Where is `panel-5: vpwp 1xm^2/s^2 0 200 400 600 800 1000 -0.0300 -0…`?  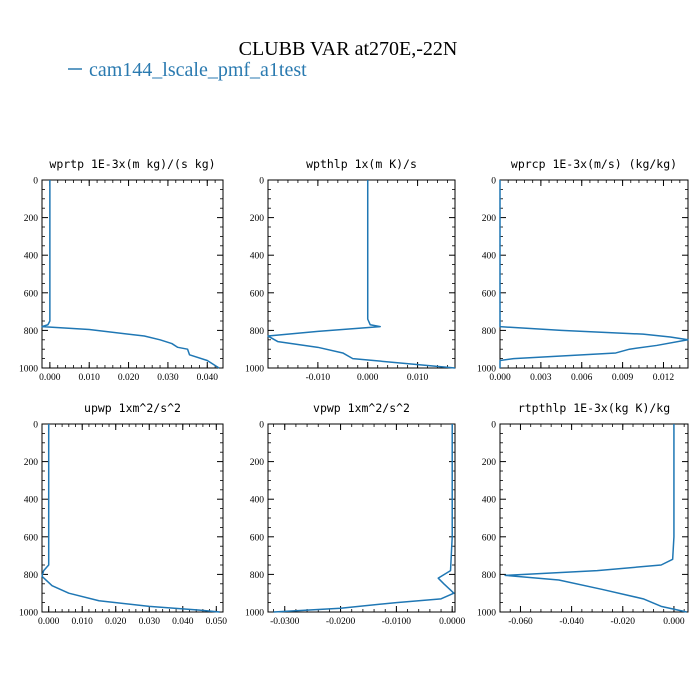 panel-5: vpwp 1xm^2/s^2 0 200 400 600 800 1000 -0.0300 -0… is located at coordinates (355, 514).